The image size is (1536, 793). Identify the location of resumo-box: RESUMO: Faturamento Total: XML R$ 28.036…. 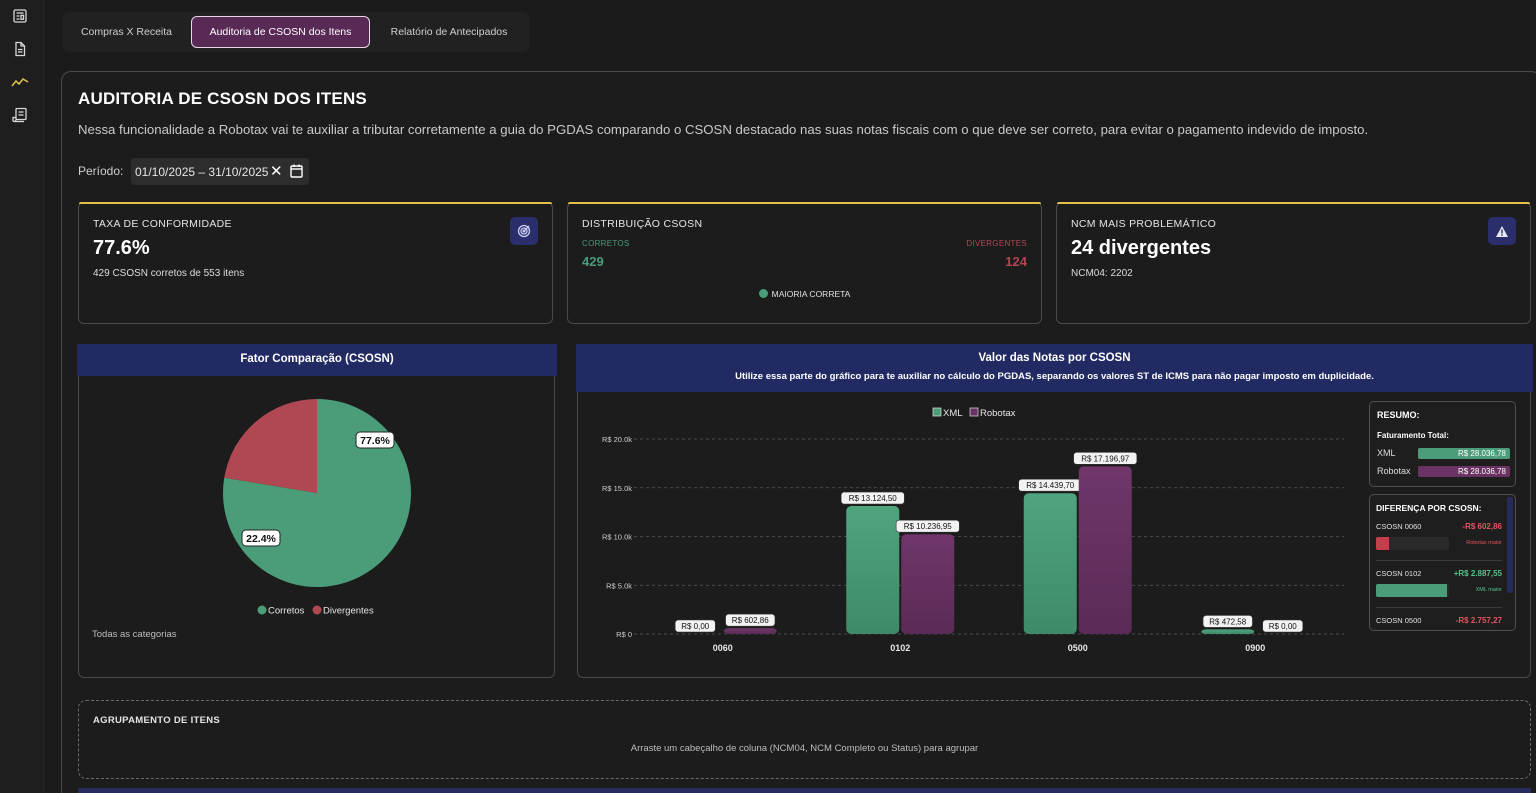
(1442, 444).